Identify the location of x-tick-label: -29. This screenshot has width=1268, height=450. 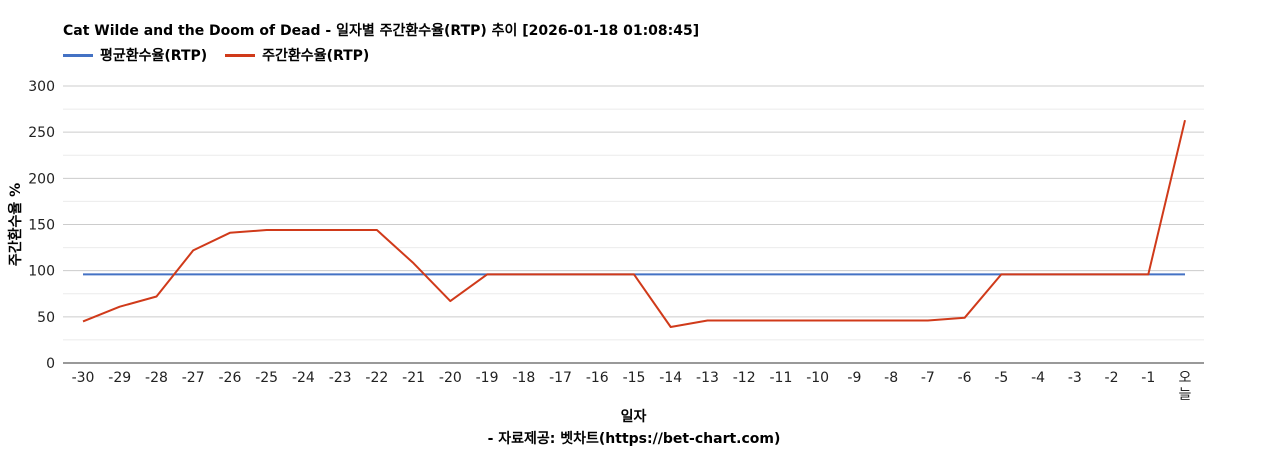
(119, 378).